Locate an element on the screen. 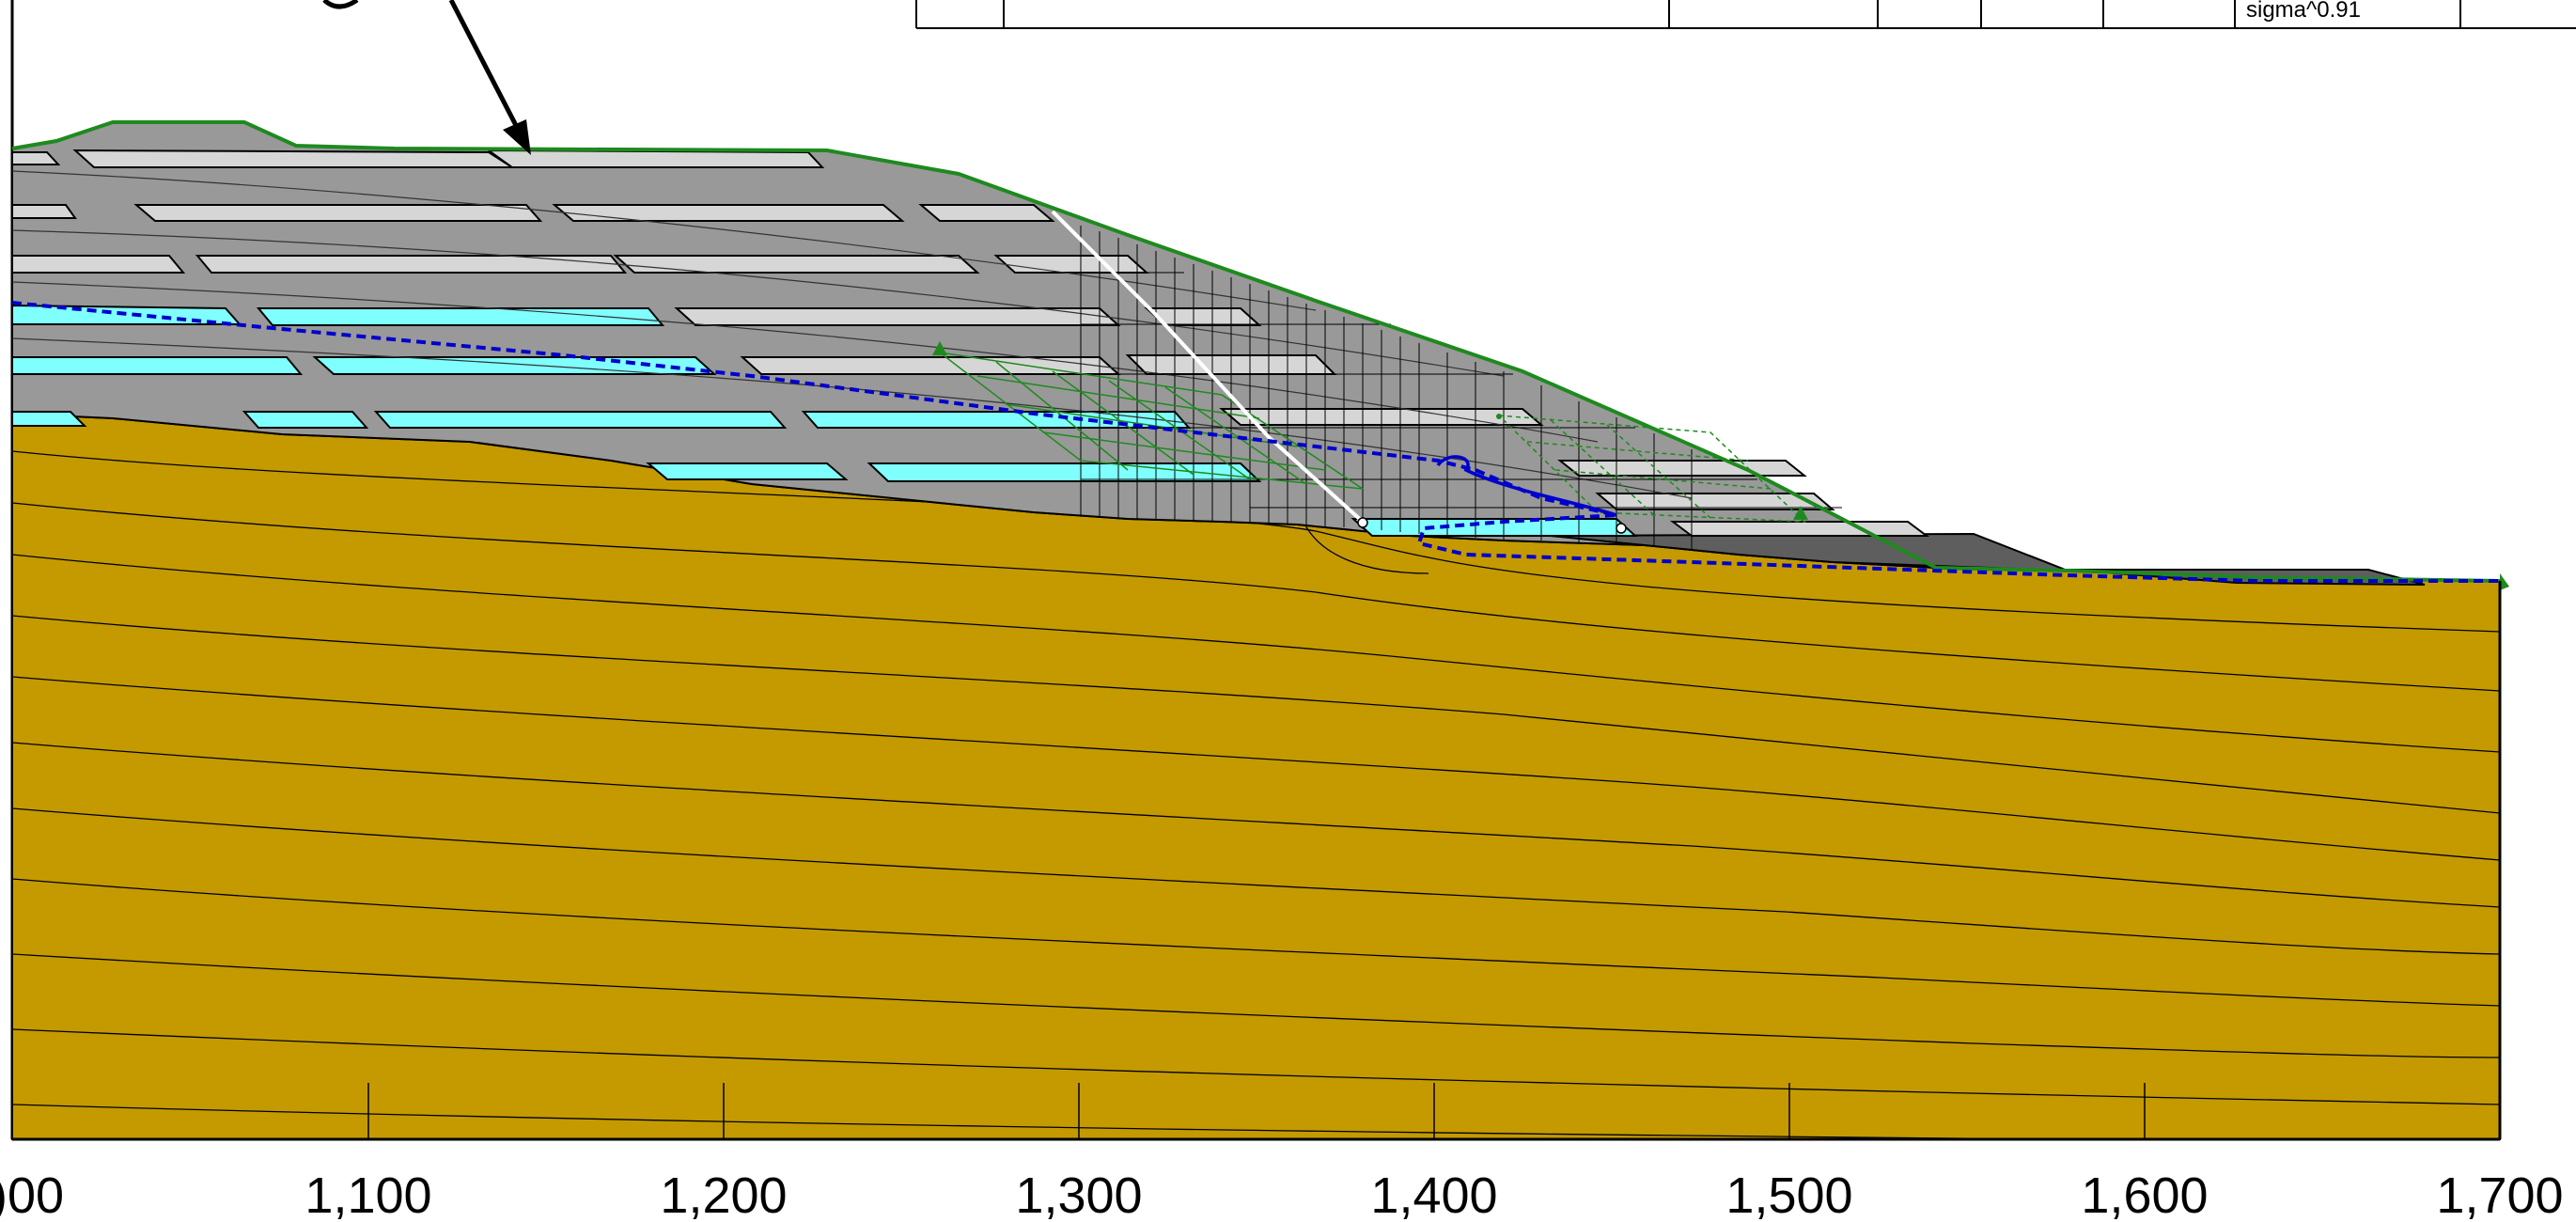 The height and width of the screenshot is (1222, 2576). annotation-arrow is located at coordinates (489, 77).